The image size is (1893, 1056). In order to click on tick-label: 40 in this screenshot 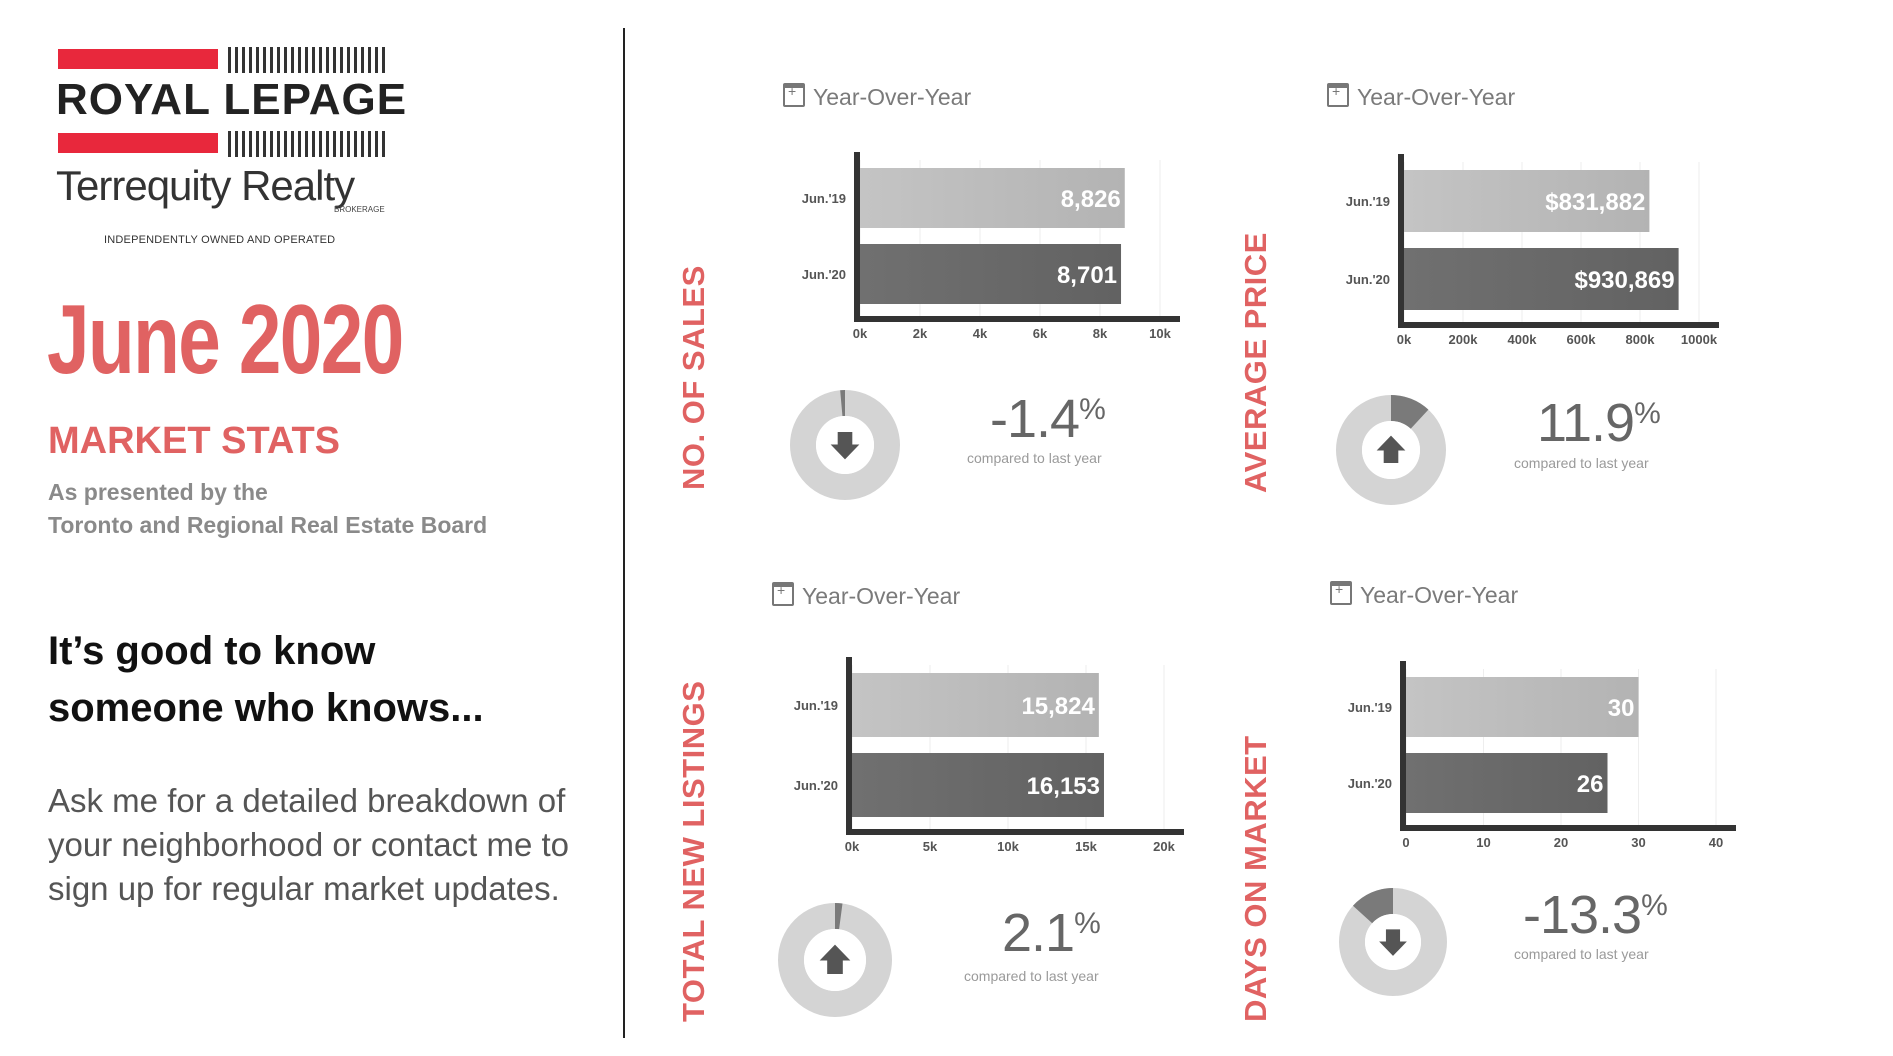, I will do `click(1716, 842)`.